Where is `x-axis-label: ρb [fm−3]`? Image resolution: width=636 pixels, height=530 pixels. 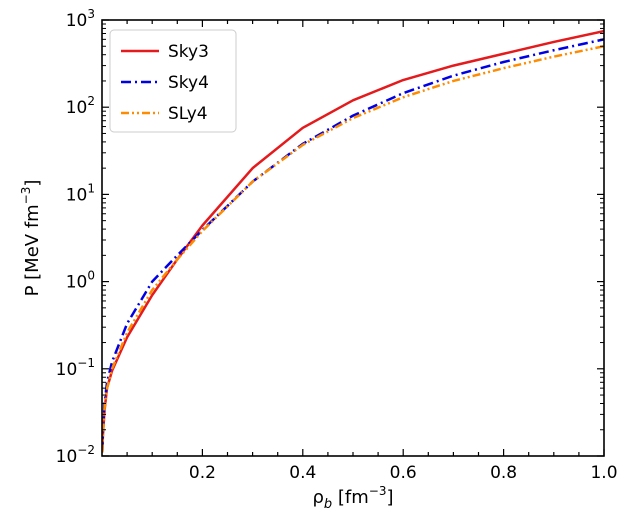
x-axis-label: ρb [fm−3] is located at coordinates (352, 498).